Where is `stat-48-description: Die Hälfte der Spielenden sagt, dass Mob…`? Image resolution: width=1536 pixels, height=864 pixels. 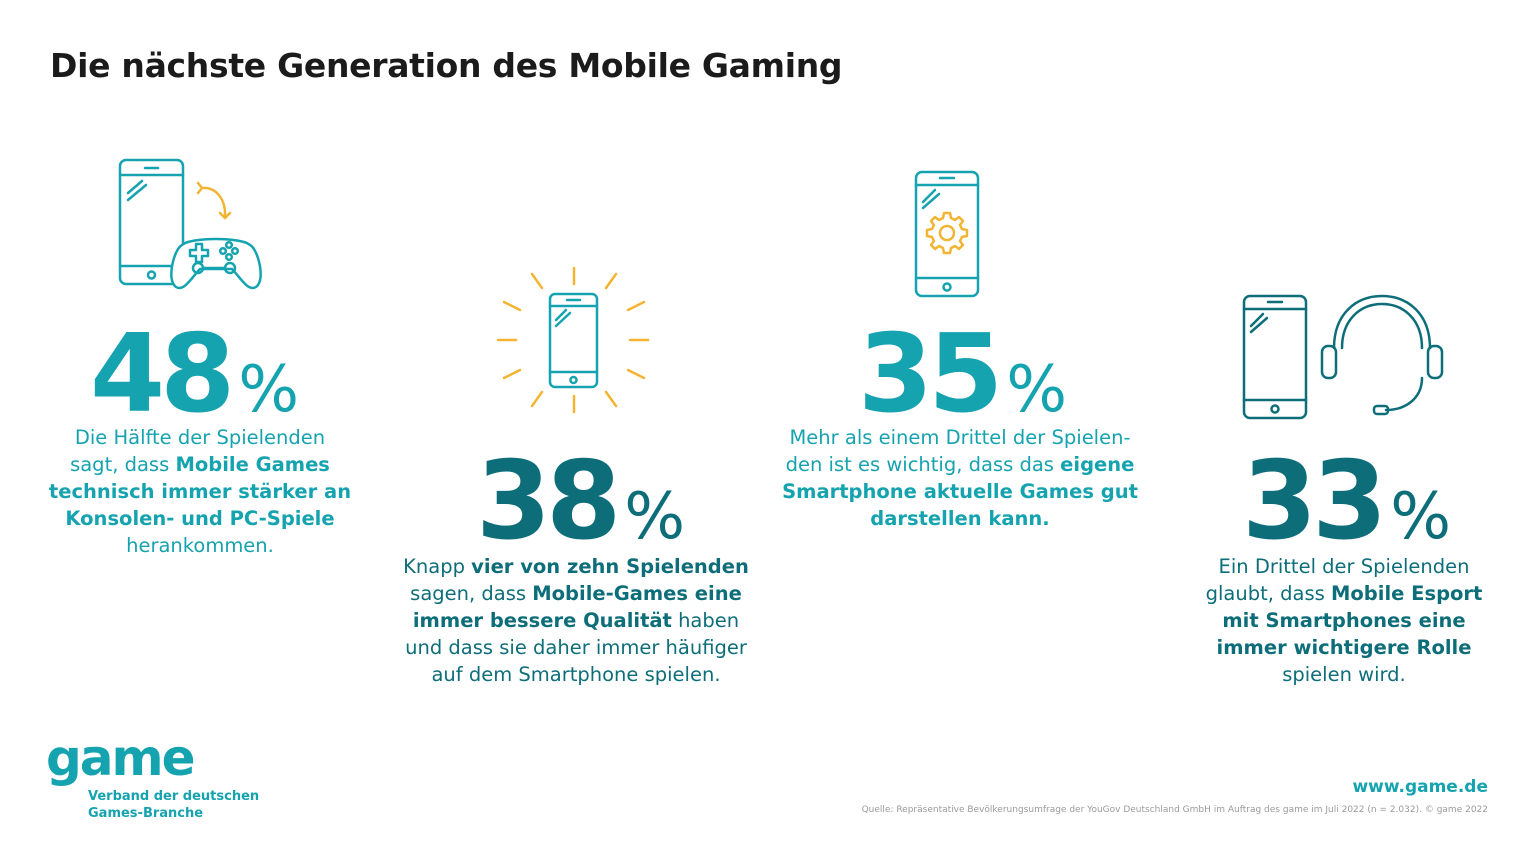
stat-48-description: Die Hälfte der Spielenden sagt, dass Mob… is located at coordinates (200, 491).